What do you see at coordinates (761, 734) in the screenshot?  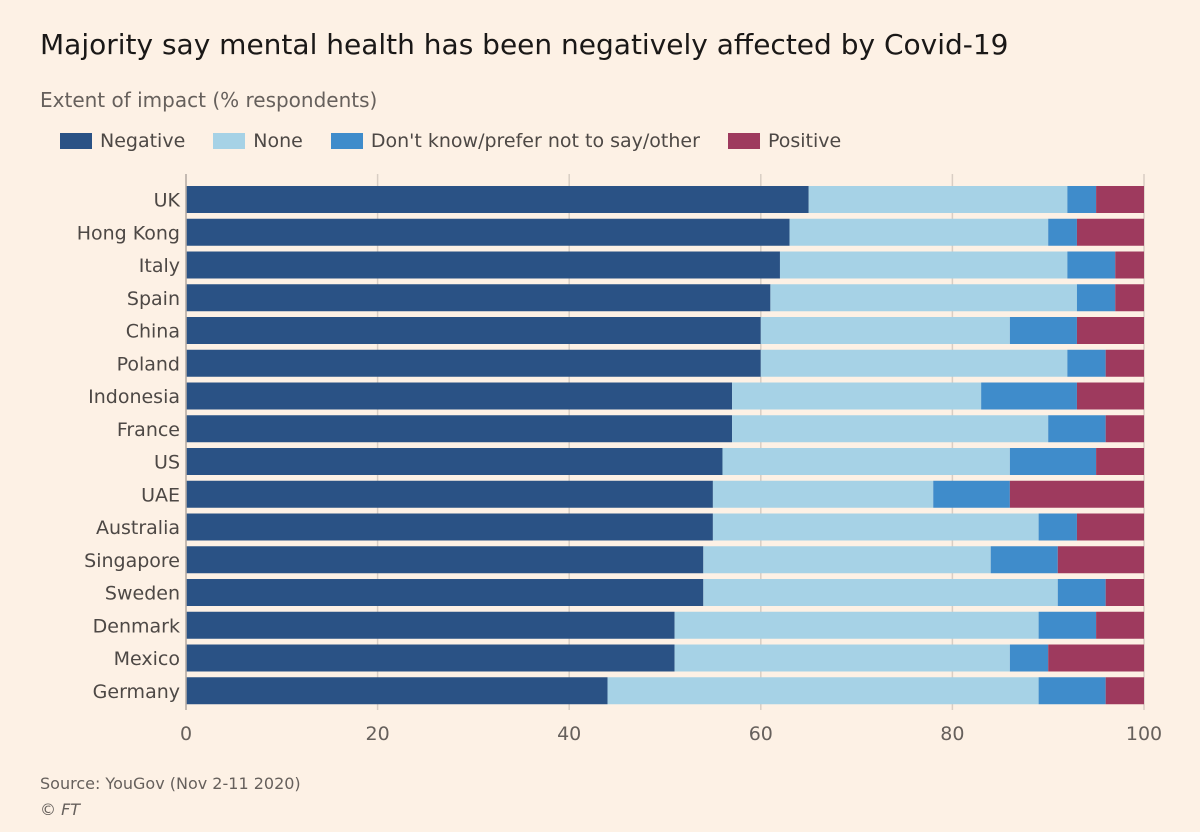 I see `x-tick-label: 60` at bounding box center [761, 734].